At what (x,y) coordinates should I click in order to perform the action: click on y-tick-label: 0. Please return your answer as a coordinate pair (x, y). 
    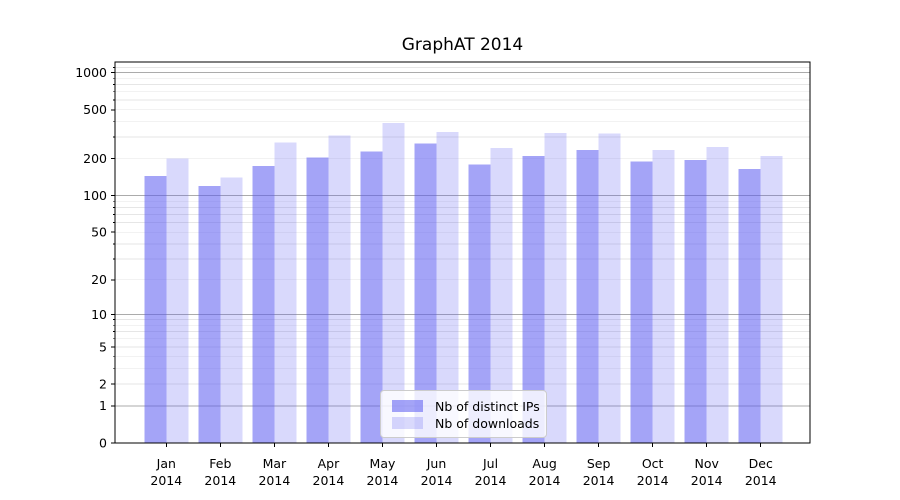
    Looking at the image, I should click on (103, 442).